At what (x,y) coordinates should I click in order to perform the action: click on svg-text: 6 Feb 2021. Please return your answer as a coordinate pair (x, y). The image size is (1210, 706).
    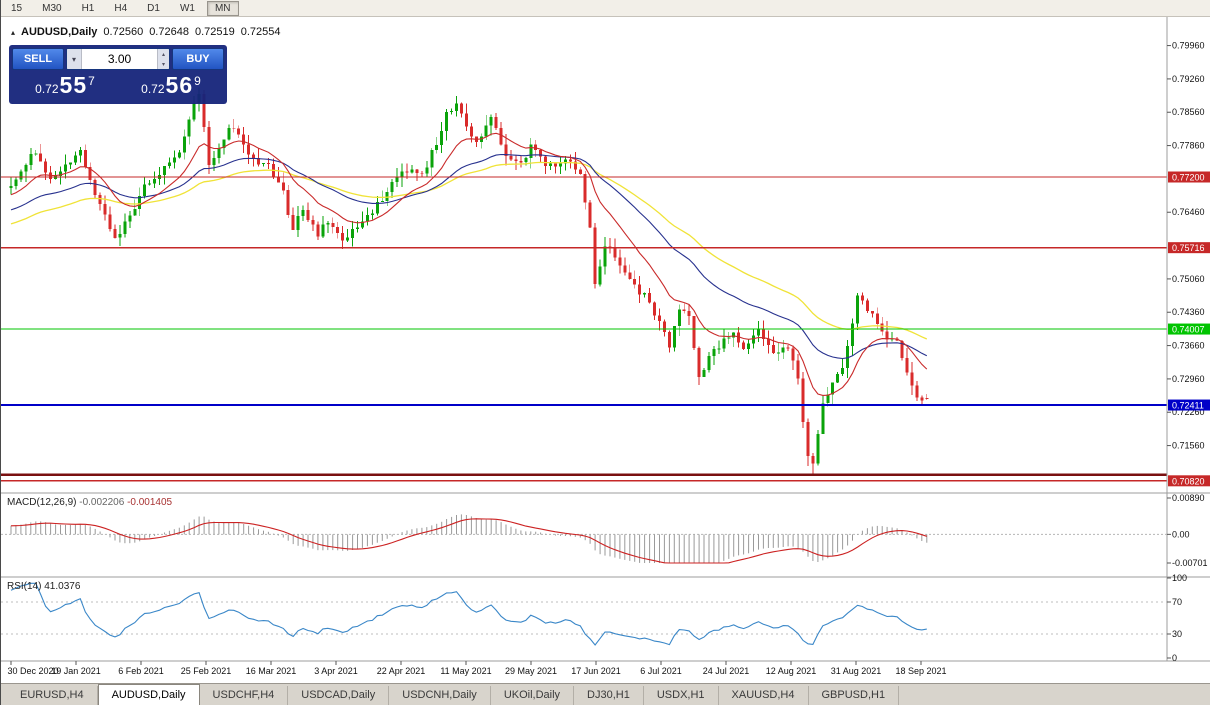
    Looking at the image, I should click on (141, 671).